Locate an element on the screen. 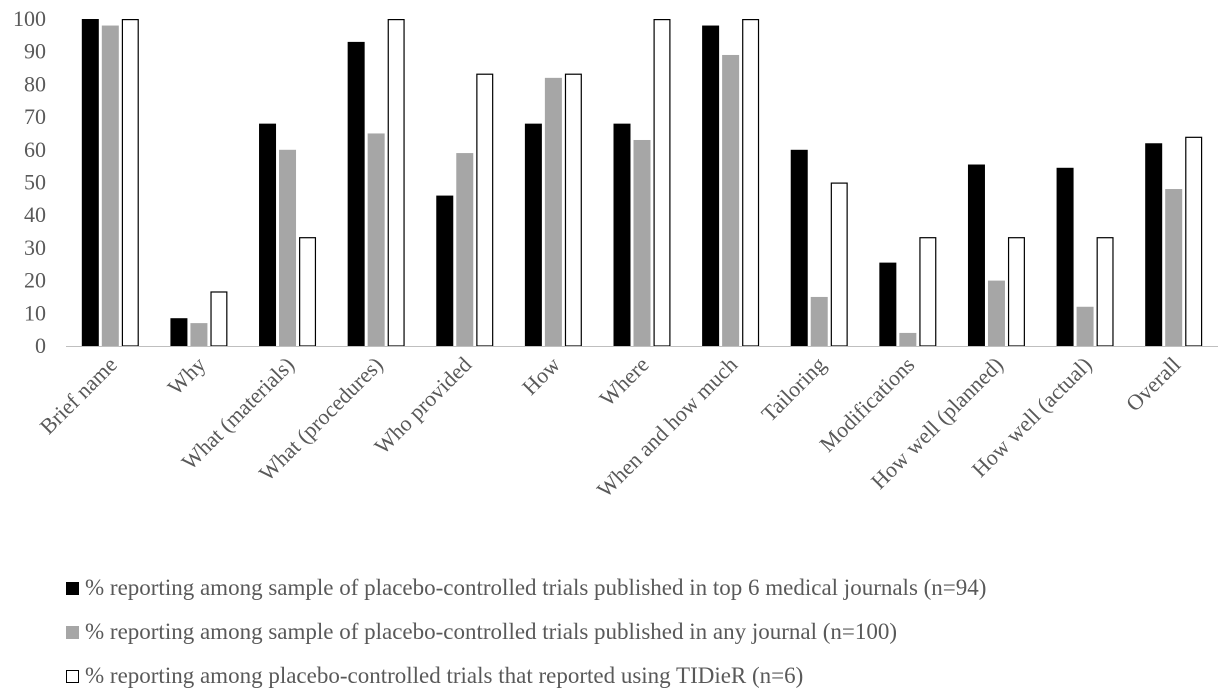 The height and width of the screenshot is (698, 1224). bar-series-2-what-procedures is located at coordinates (376, 239).